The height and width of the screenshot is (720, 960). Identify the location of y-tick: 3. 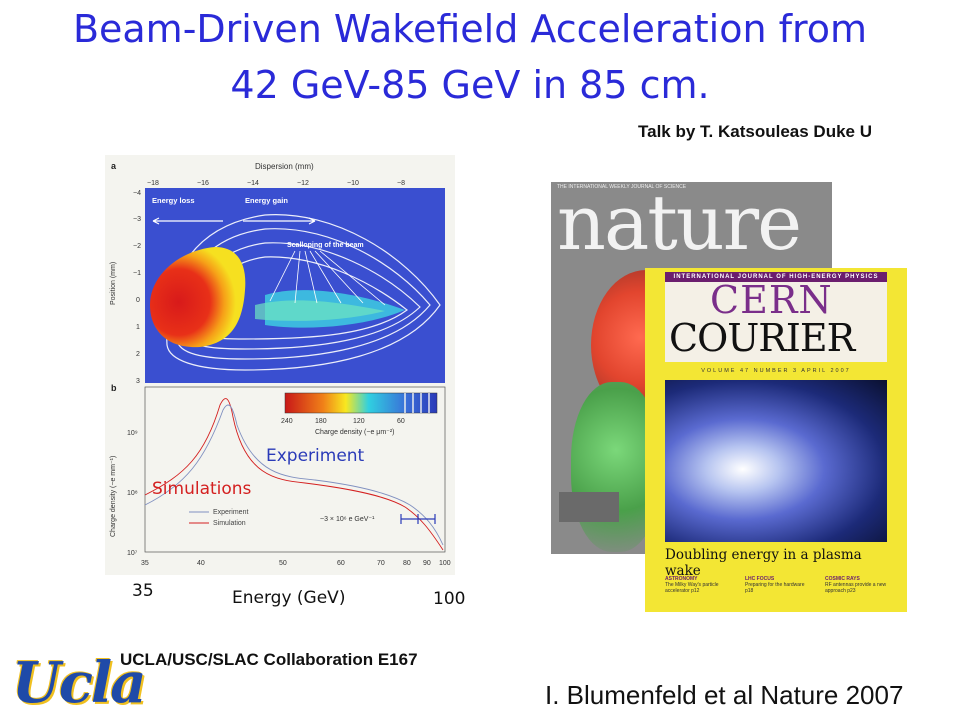
(138, 381).